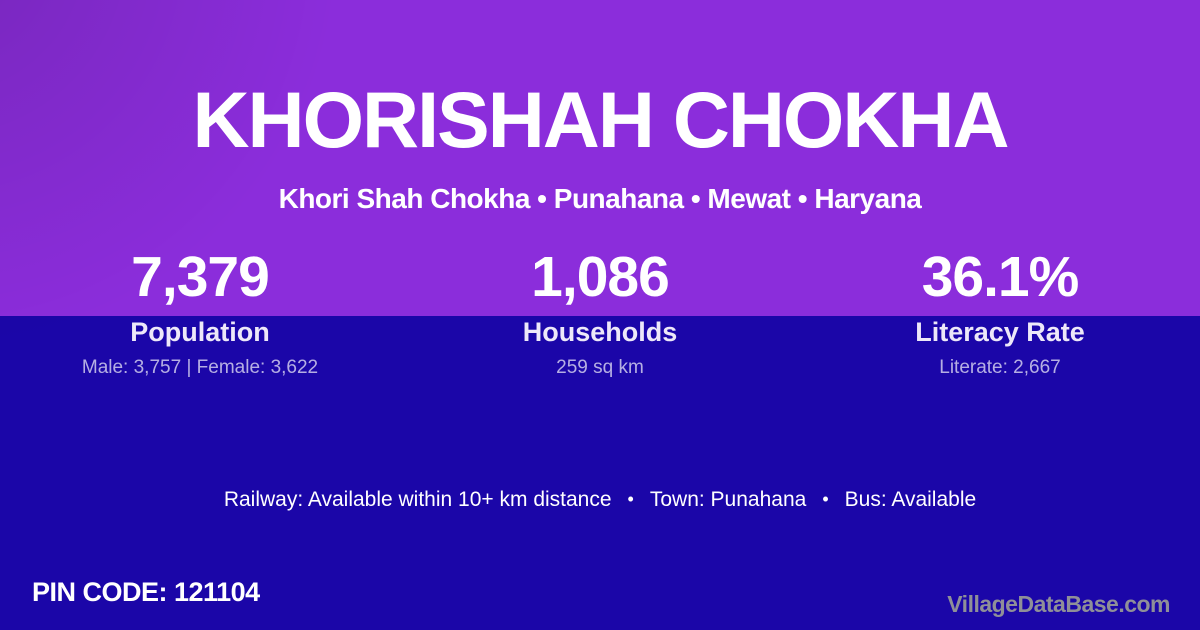  I want to click on population-value: 7,379, so click(200, 277).